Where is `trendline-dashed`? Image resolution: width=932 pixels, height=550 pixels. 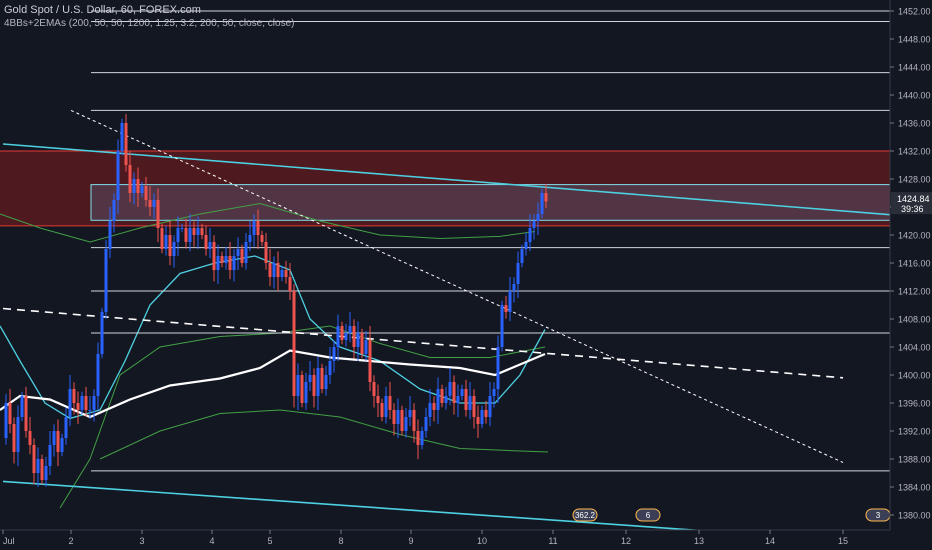 trendline-dashed is located at coordinates (423, 343).